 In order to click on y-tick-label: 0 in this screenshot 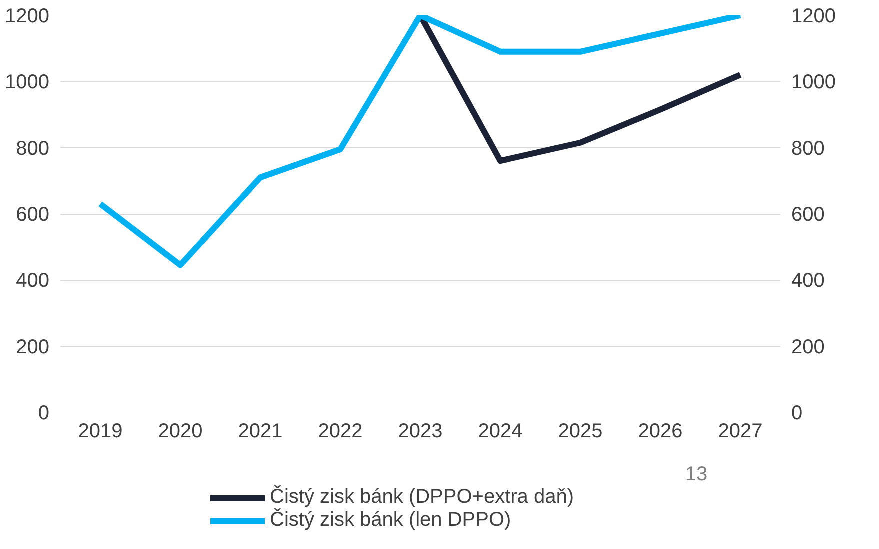, I will do `click(44, 413)`.